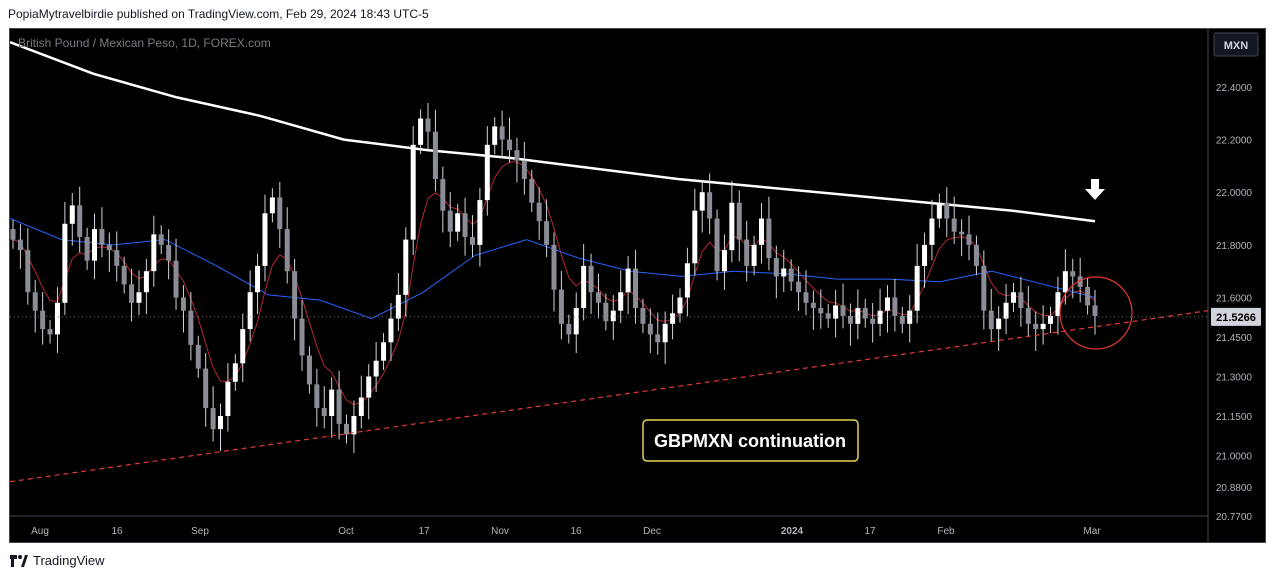 This screenshot has height=579, width=1275. What do you see at coordinates (40, 531) in the screenshot?
I see `time-tick-label: Aug` at bounding box center [40, 531].